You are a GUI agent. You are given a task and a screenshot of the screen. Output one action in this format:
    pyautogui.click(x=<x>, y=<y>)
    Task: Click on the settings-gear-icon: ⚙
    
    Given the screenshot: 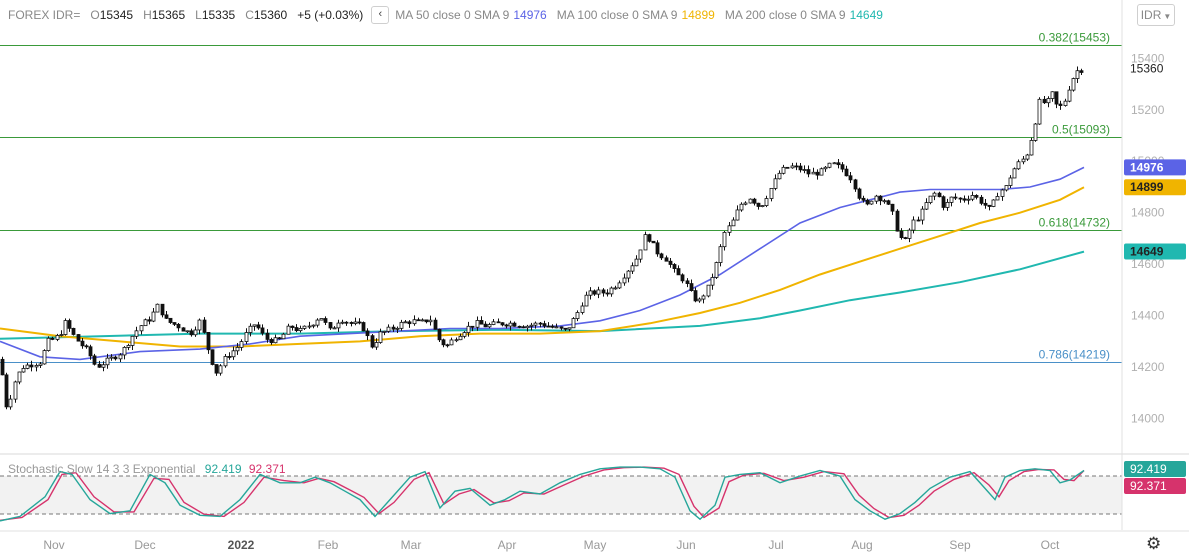 What is the action you would take?
    pyautogui.click(x=1154, y=543)
    